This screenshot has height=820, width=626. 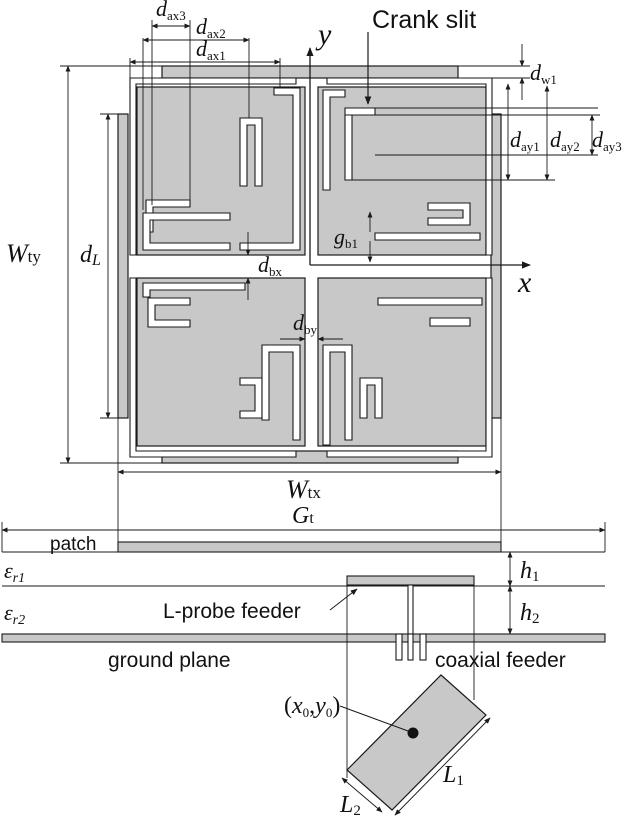 What do you see at coordinates (14, 614) in the screenshot?
I see `label-er2: εr2` at bounding box center [14, 614].